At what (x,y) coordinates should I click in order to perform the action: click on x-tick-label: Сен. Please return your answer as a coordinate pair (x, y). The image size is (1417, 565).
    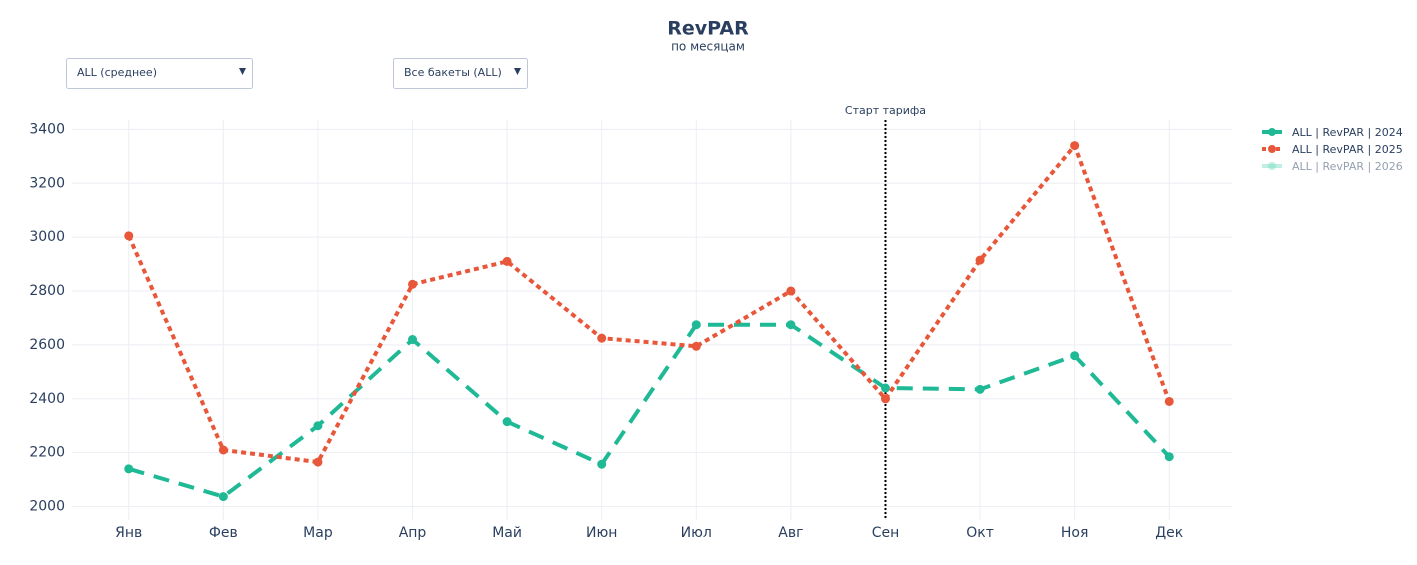
    Looking at the image, I should click on (886, 533).